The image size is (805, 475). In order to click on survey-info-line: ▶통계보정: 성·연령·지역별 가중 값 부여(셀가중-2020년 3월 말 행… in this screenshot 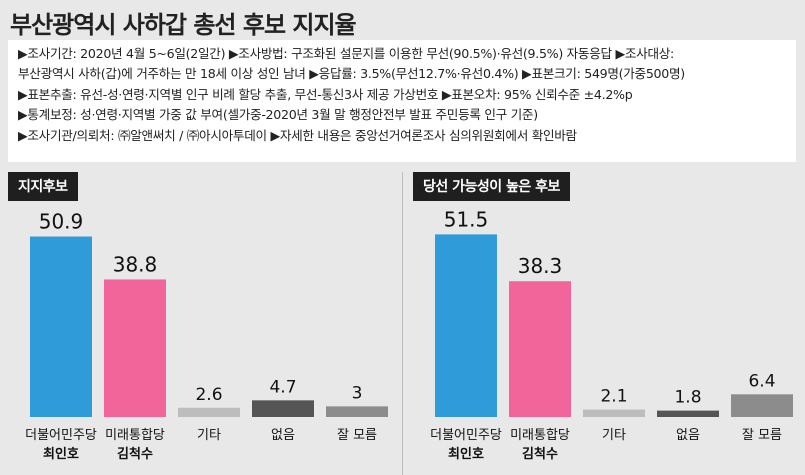, I will do `click(278, 115)`.